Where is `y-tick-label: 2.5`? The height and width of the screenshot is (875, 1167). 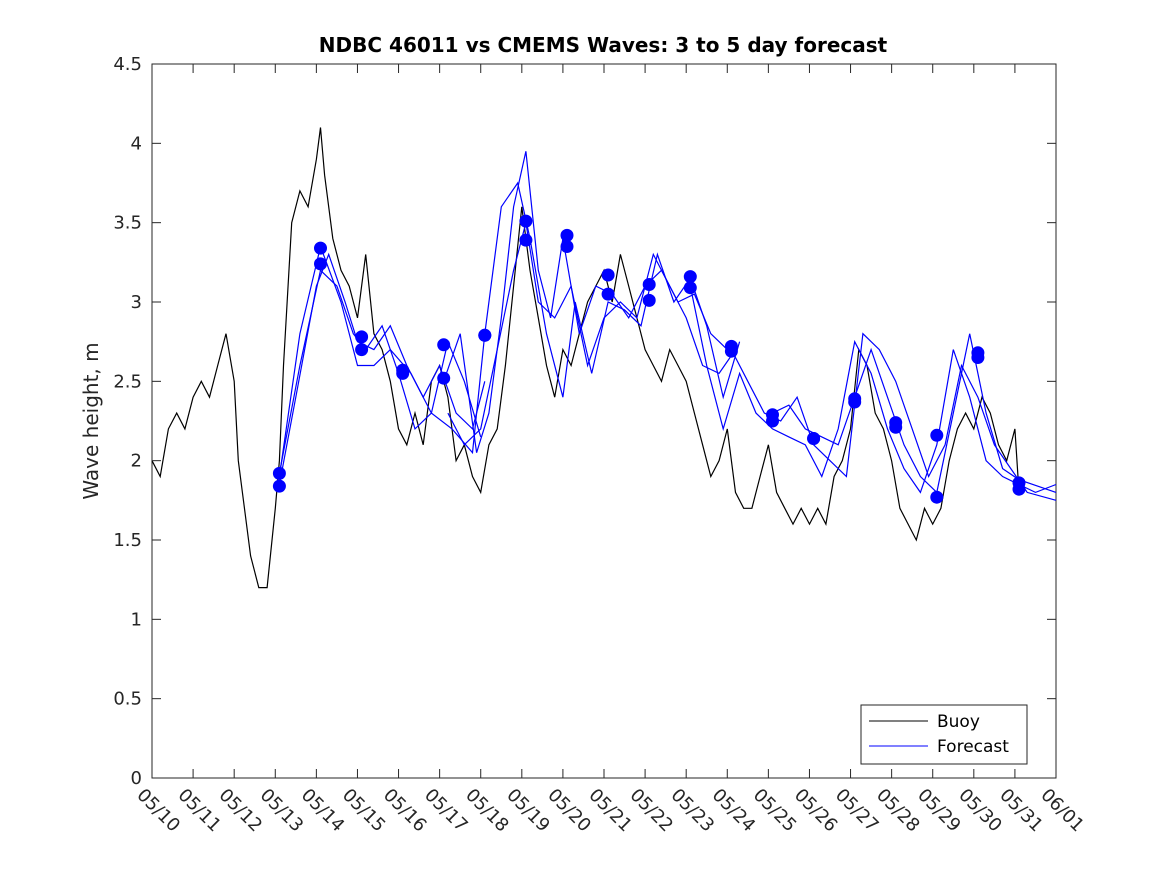 y-tick-label: 2.5 is located at coordinates (127, 381).